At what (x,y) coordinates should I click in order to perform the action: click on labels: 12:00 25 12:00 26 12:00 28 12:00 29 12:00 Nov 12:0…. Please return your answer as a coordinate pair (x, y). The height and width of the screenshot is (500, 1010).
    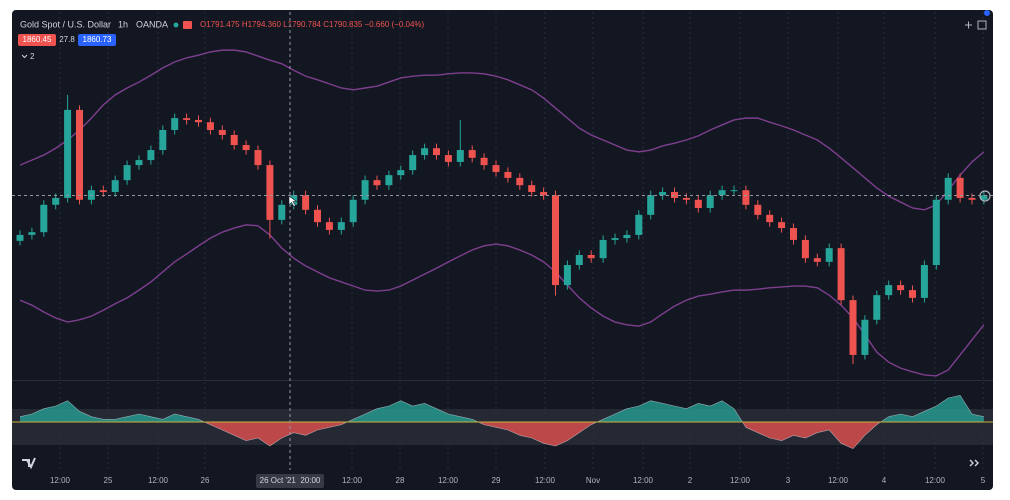
    Looking at the image, I should click on (518, 481).